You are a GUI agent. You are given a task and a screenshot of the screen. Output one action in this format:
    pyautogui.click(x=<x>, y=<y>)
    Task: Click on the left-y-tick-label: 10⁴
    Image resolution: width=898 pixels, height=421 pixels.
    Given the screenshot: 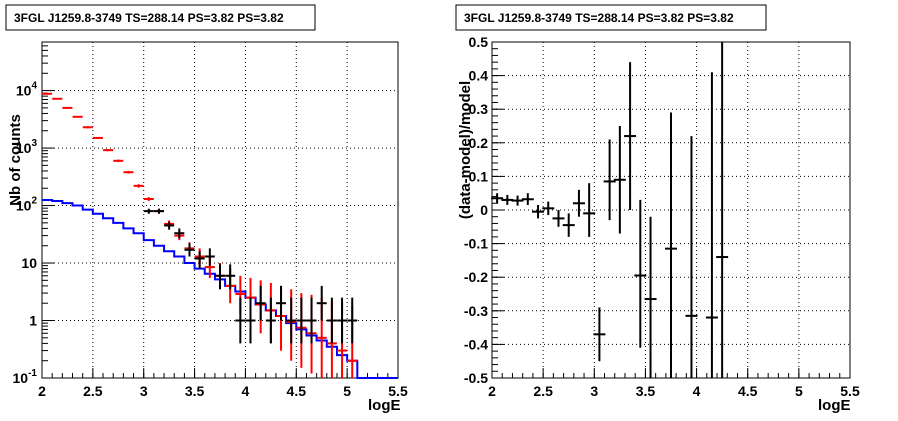 What is the action you would take?
    pyautogui.click(x=27, y=90)
    